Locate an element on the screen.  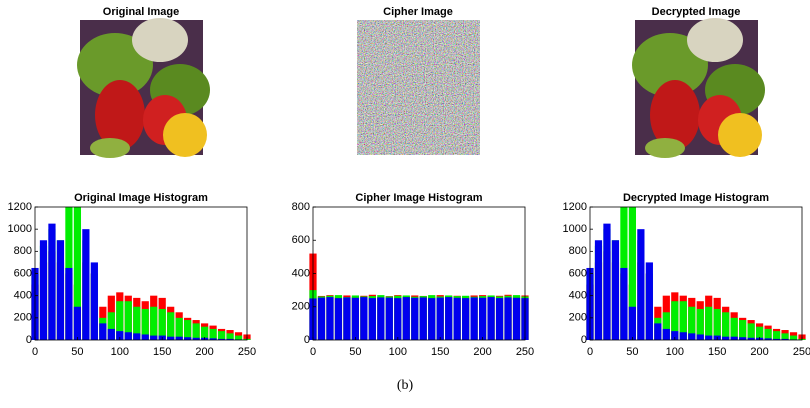
chart-title: Cipher Image Histogram is located at coordinates (418, 198).